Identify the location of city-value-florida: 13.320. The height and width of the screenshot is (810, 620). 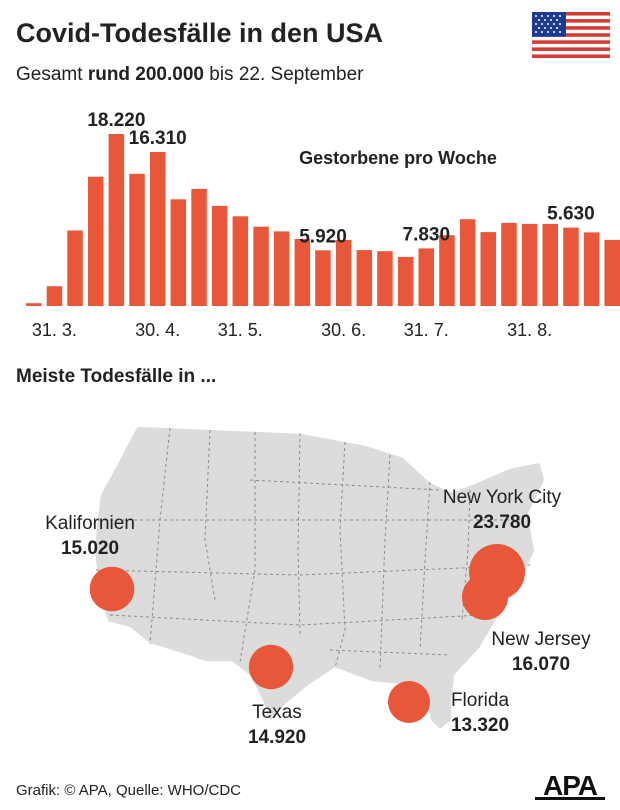
(480, 725).